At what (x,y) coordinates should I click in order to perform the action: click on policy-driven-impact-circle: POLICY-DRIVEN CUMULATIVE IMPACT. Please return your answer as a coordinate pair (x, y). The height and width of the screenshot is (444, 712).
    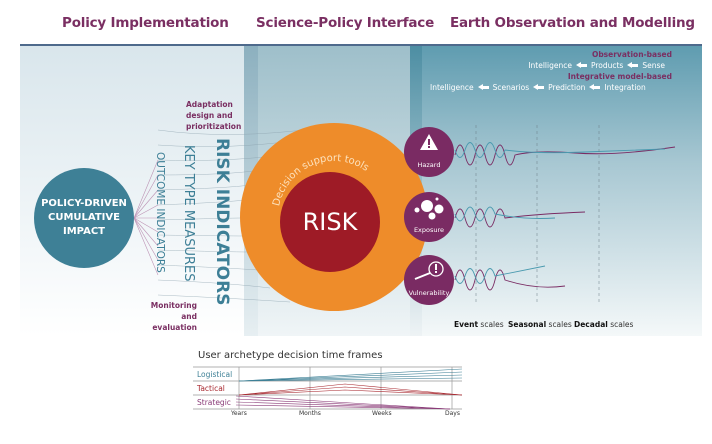
    Looking at the image, I should click on (84, 218).